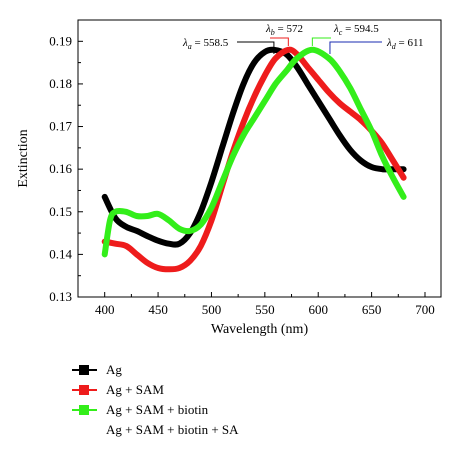 The image size is (474, 451). I want to click on peak-annotations: λa = 558.5λb = 572 λc = 594.5λd = 611, so click(303, 38).